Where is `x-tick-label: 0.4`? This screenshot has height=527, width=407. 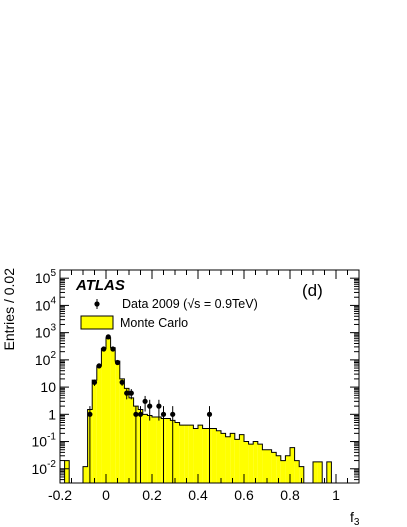
x-tick-label: 0.4 is located at coordinates (198, 495).